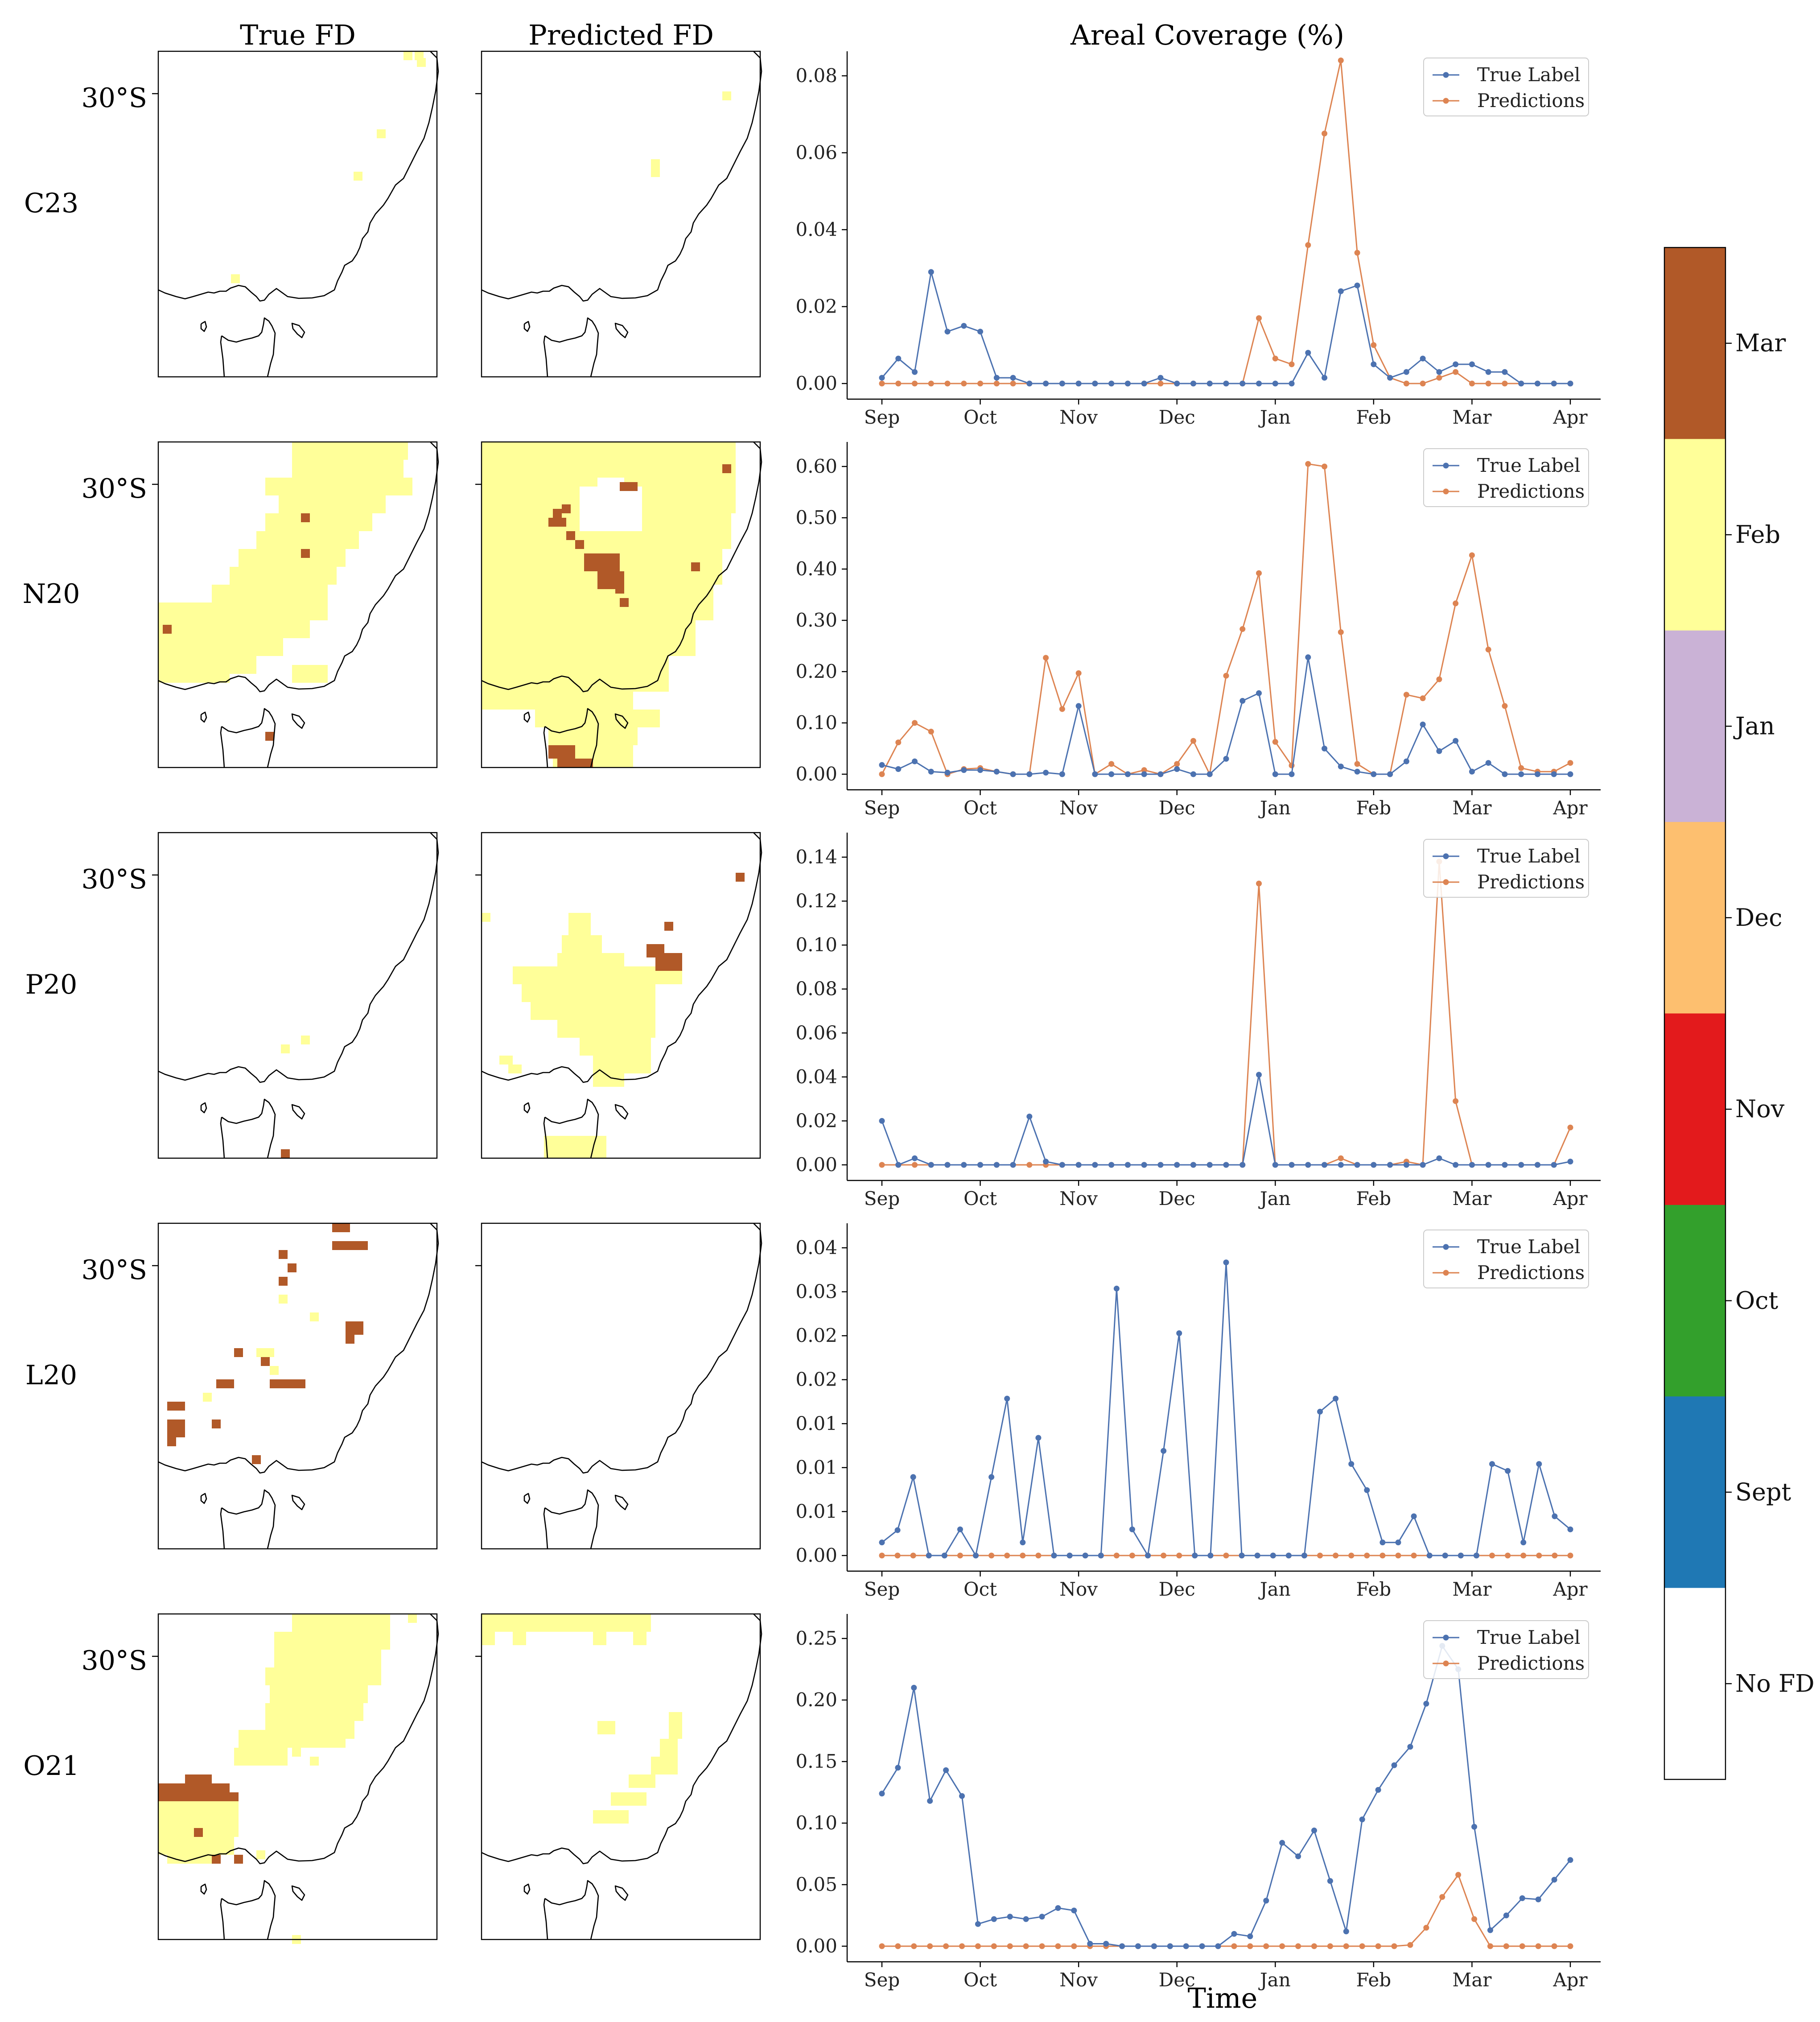 The width and height of the screenshot is (1820, 2022). Describe the element at coordinates (298, 1502) in the screenshot. I see `flinders-island` at that location.